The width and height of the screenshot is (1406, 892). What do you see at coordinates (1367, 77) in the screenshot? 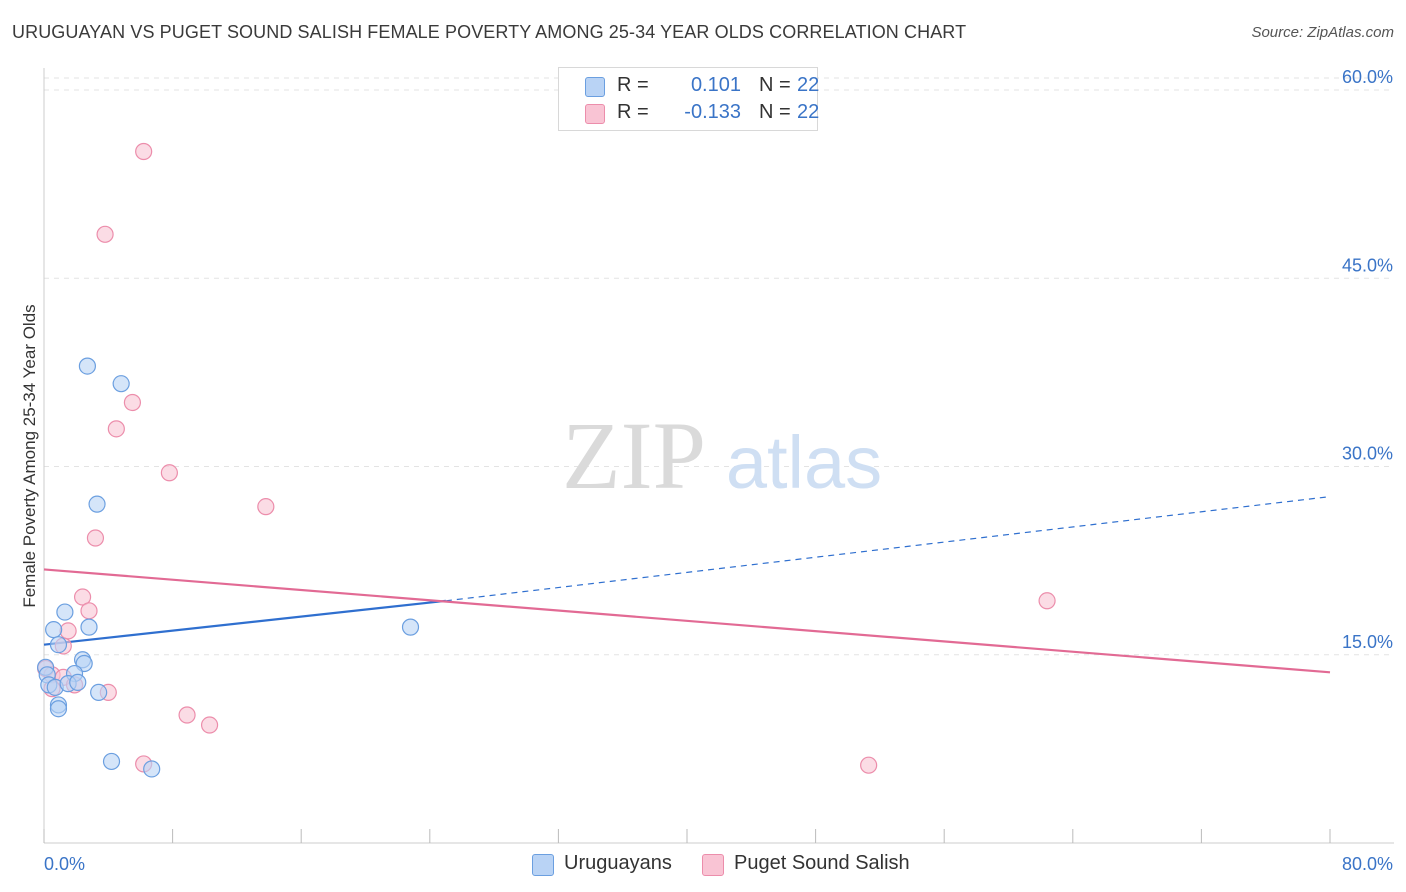
I see `y-tick-label: 60.0%` at bounding box center [1367, 77].